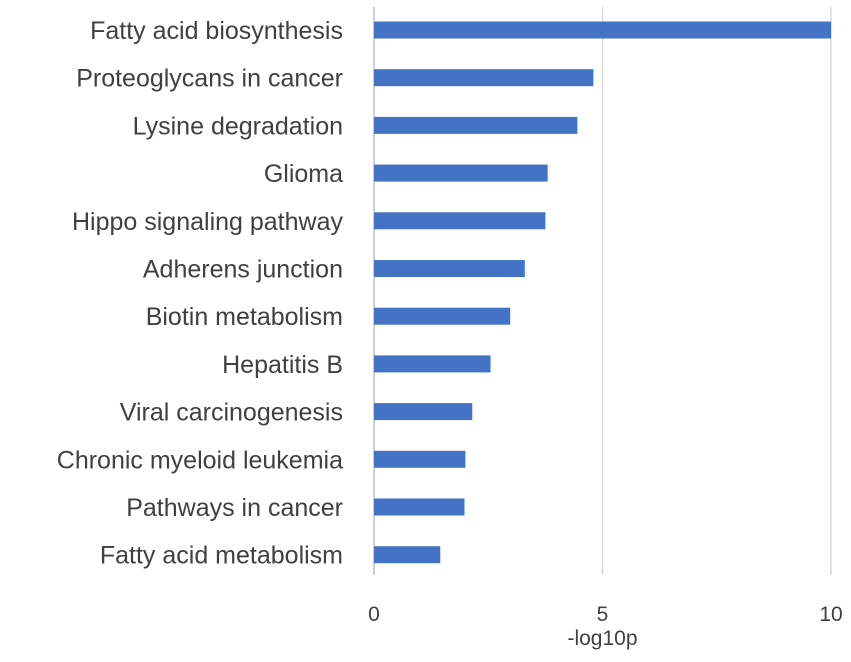  Describe the element at coordinates (407, 555) in the screenshot. I see `bar-fatty-acid-metabolism` at that location.